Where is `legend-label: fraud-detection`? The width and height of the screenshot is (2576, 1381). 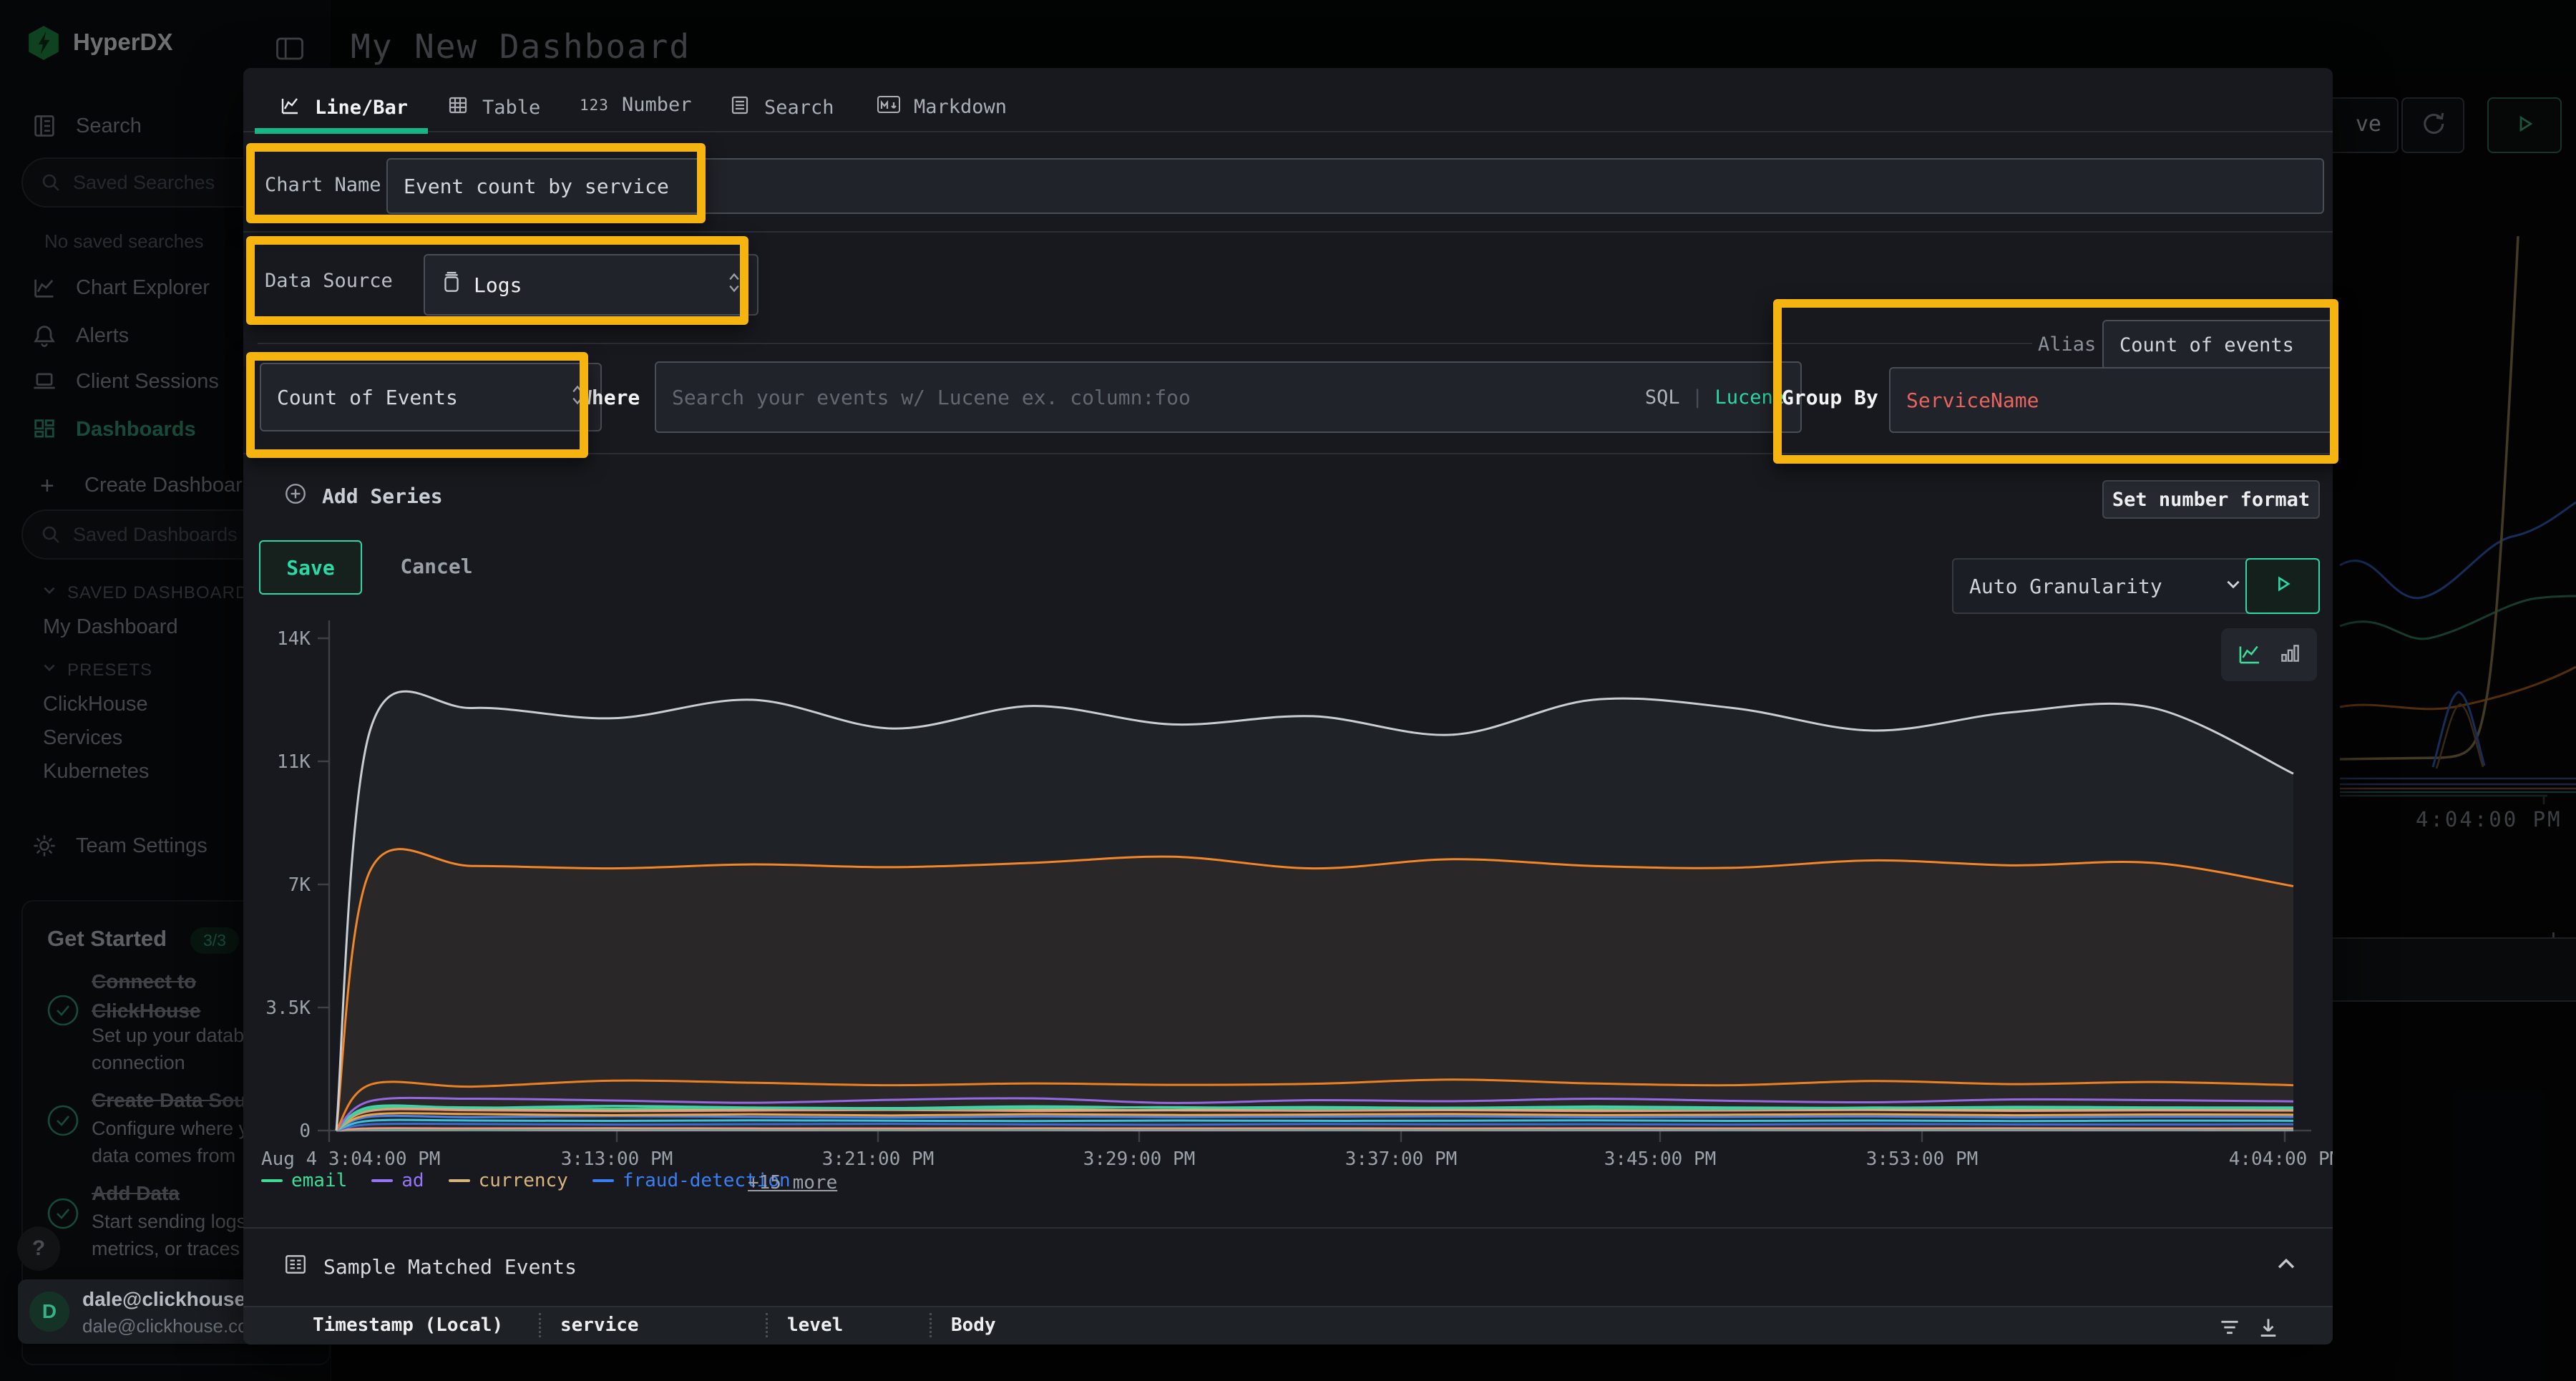 legend-label: fraud-detection is located at coordinates (706, 1180).